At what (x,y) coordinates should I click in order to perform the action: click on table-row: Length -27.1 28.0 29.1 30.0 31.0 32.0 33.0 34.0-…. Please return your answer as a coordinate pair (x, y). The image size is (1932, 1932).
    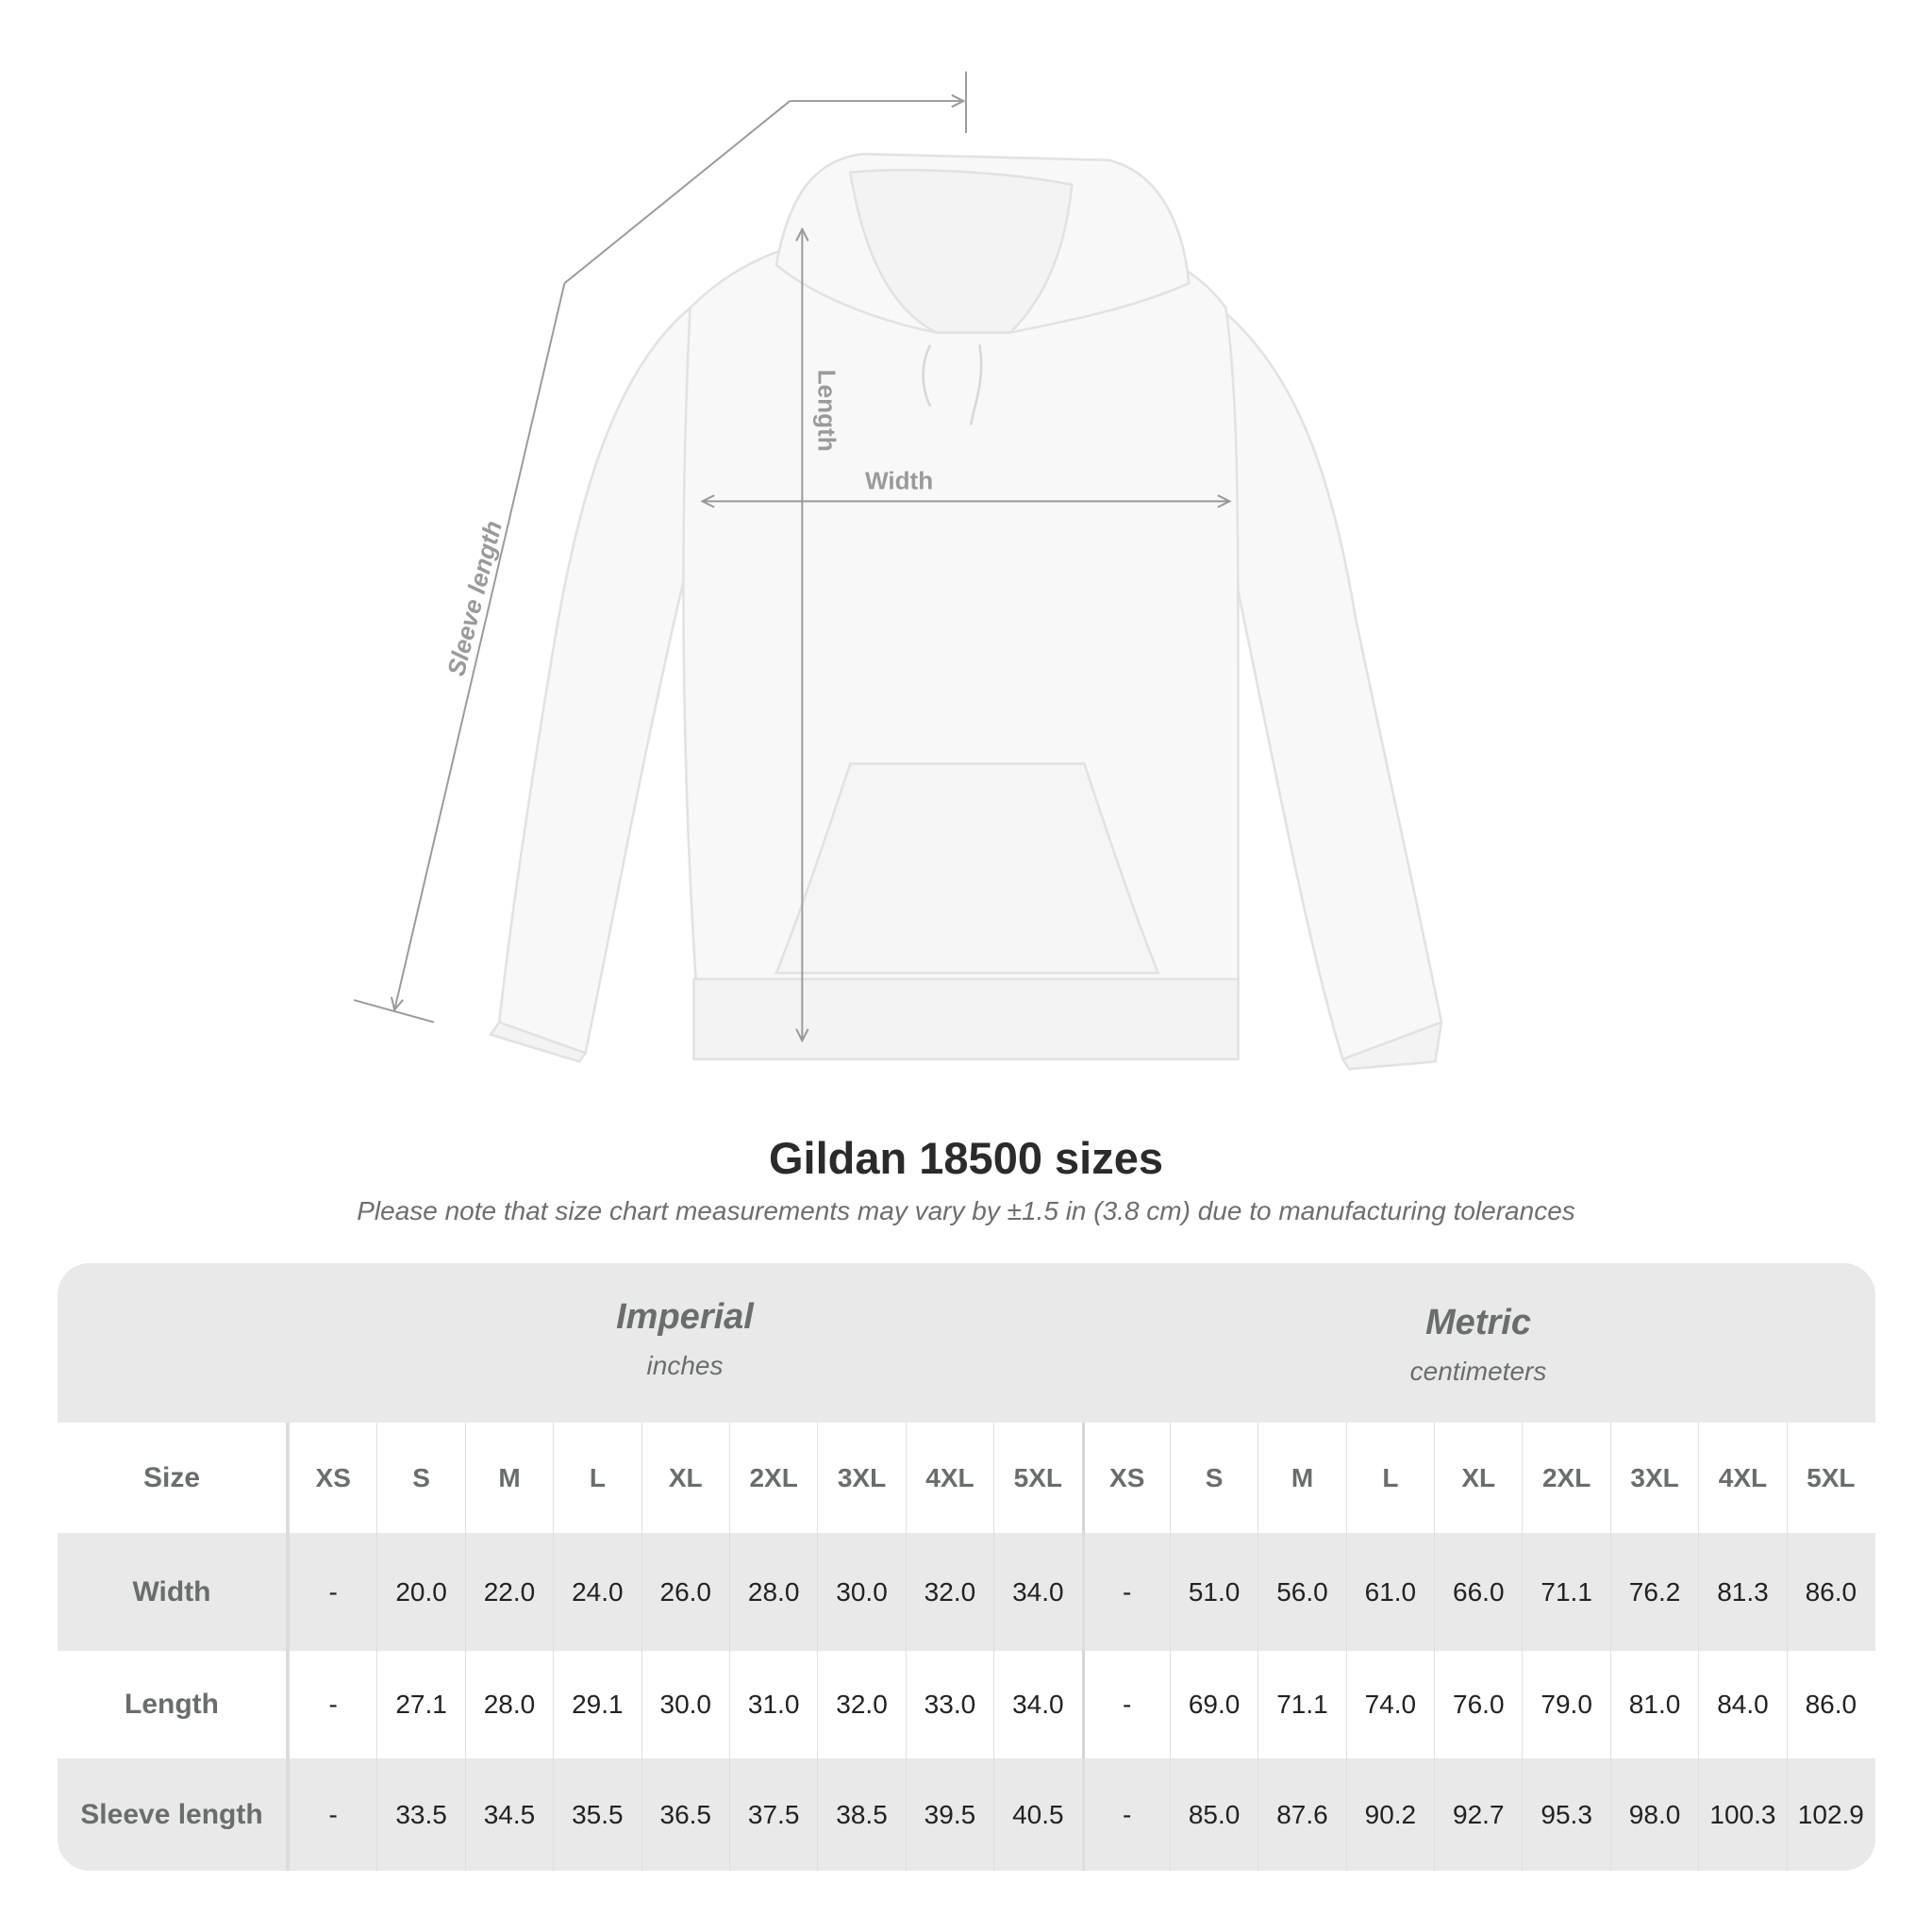
    Looking at the image, I should click on (967, 1704).